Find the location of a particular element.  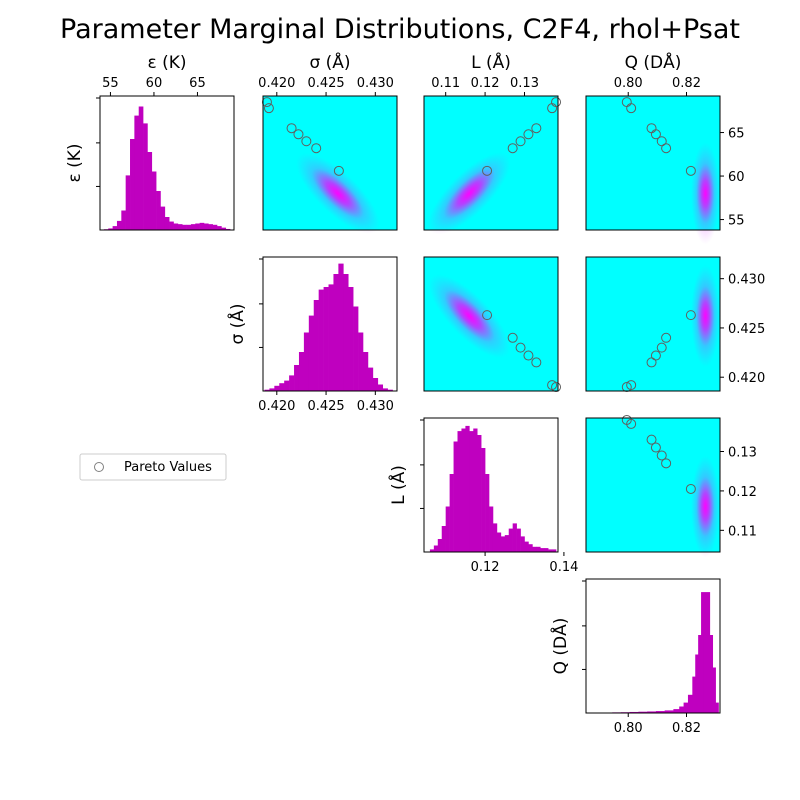

top-tick-label: 0.80 is located at coordinates (628, 83).